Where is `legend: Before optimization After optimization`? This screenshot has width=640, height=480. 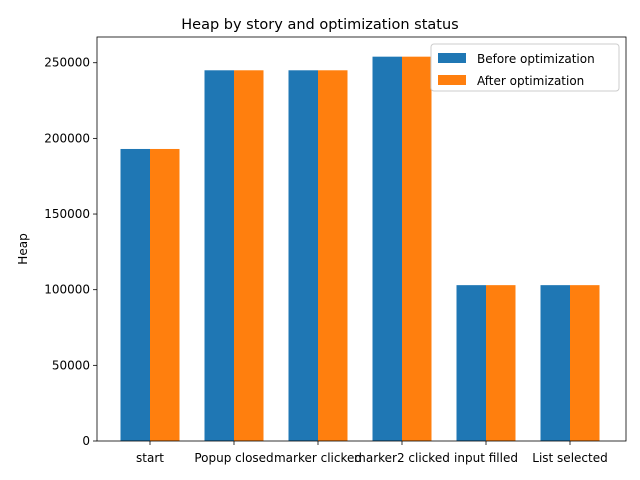
legend: Before optimization After optimization is located at coordinates (525, 67).